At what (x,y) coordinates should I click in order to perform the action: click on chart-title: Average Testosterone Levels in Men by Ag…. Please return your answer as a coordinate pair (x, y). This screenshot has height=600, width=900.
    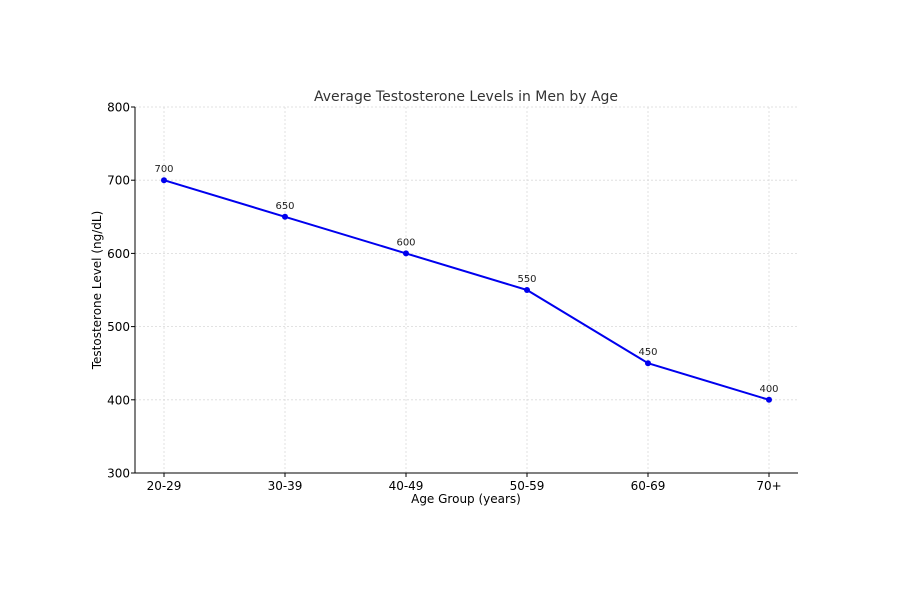
    Looking at the image, I should click on (466, 97).